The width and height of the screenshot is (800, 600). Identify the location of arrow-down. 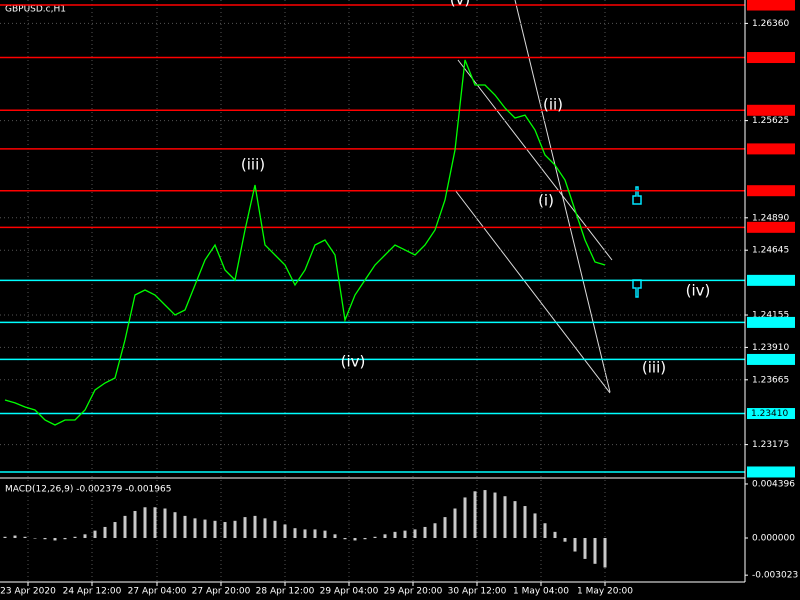
(637, 288).